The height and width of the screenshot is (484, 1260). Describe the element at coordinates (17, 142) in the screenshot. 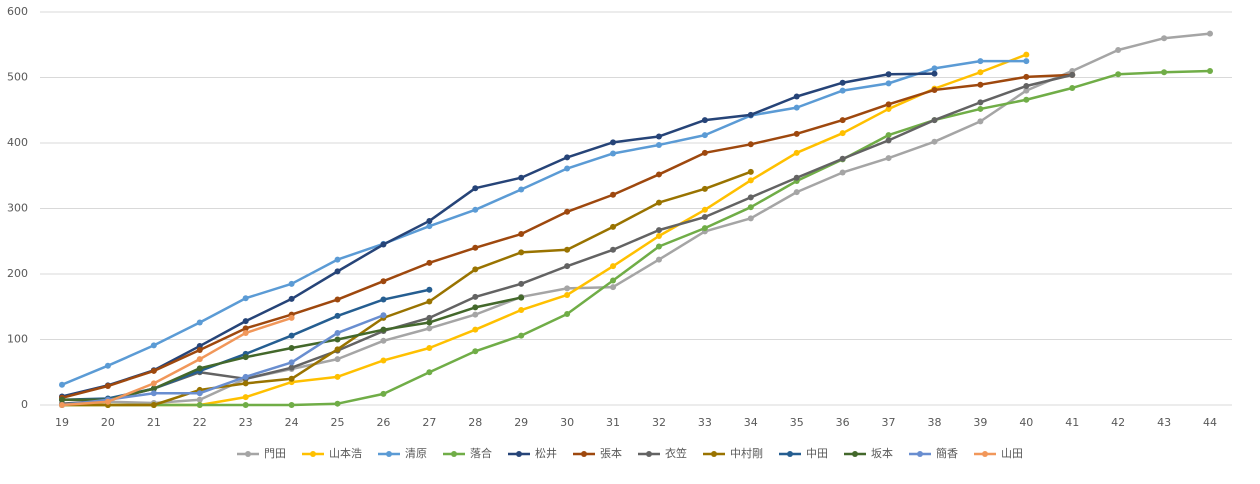

I see `y-tick-label: 400` at that location.